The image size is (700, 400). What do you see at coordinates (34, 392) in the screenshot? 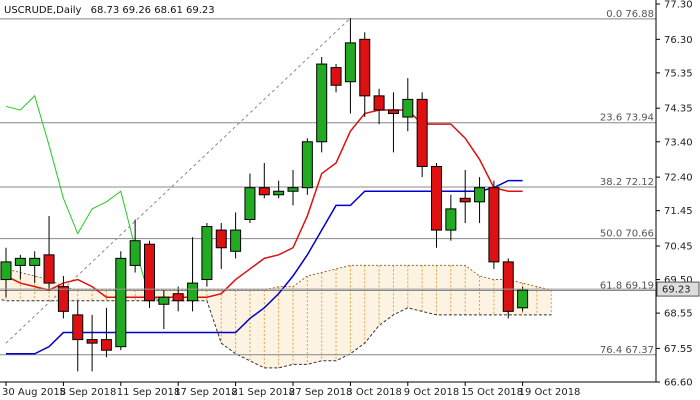
I see `x-tick-label: 30 Aug 2018` at bounding box center [34, 392].